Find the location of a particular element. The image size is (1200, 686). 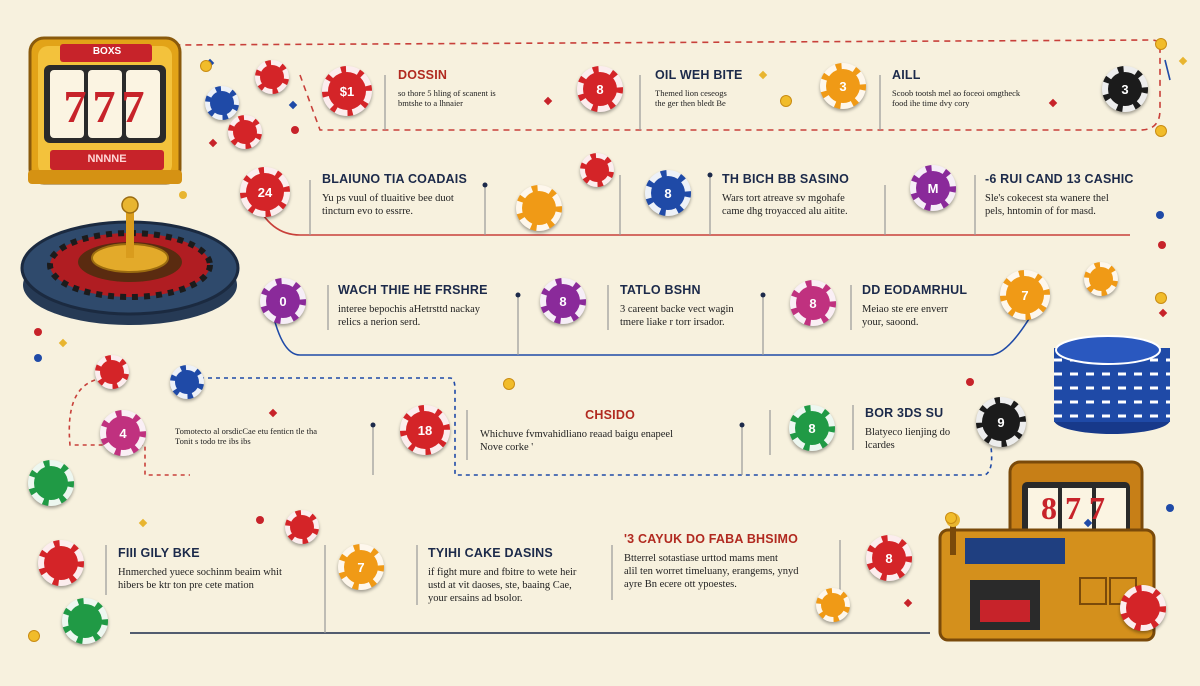

step-card-12: BOR 3DS SU Blatyeco lienjing do lcardes is located at coordinates (920, 429).